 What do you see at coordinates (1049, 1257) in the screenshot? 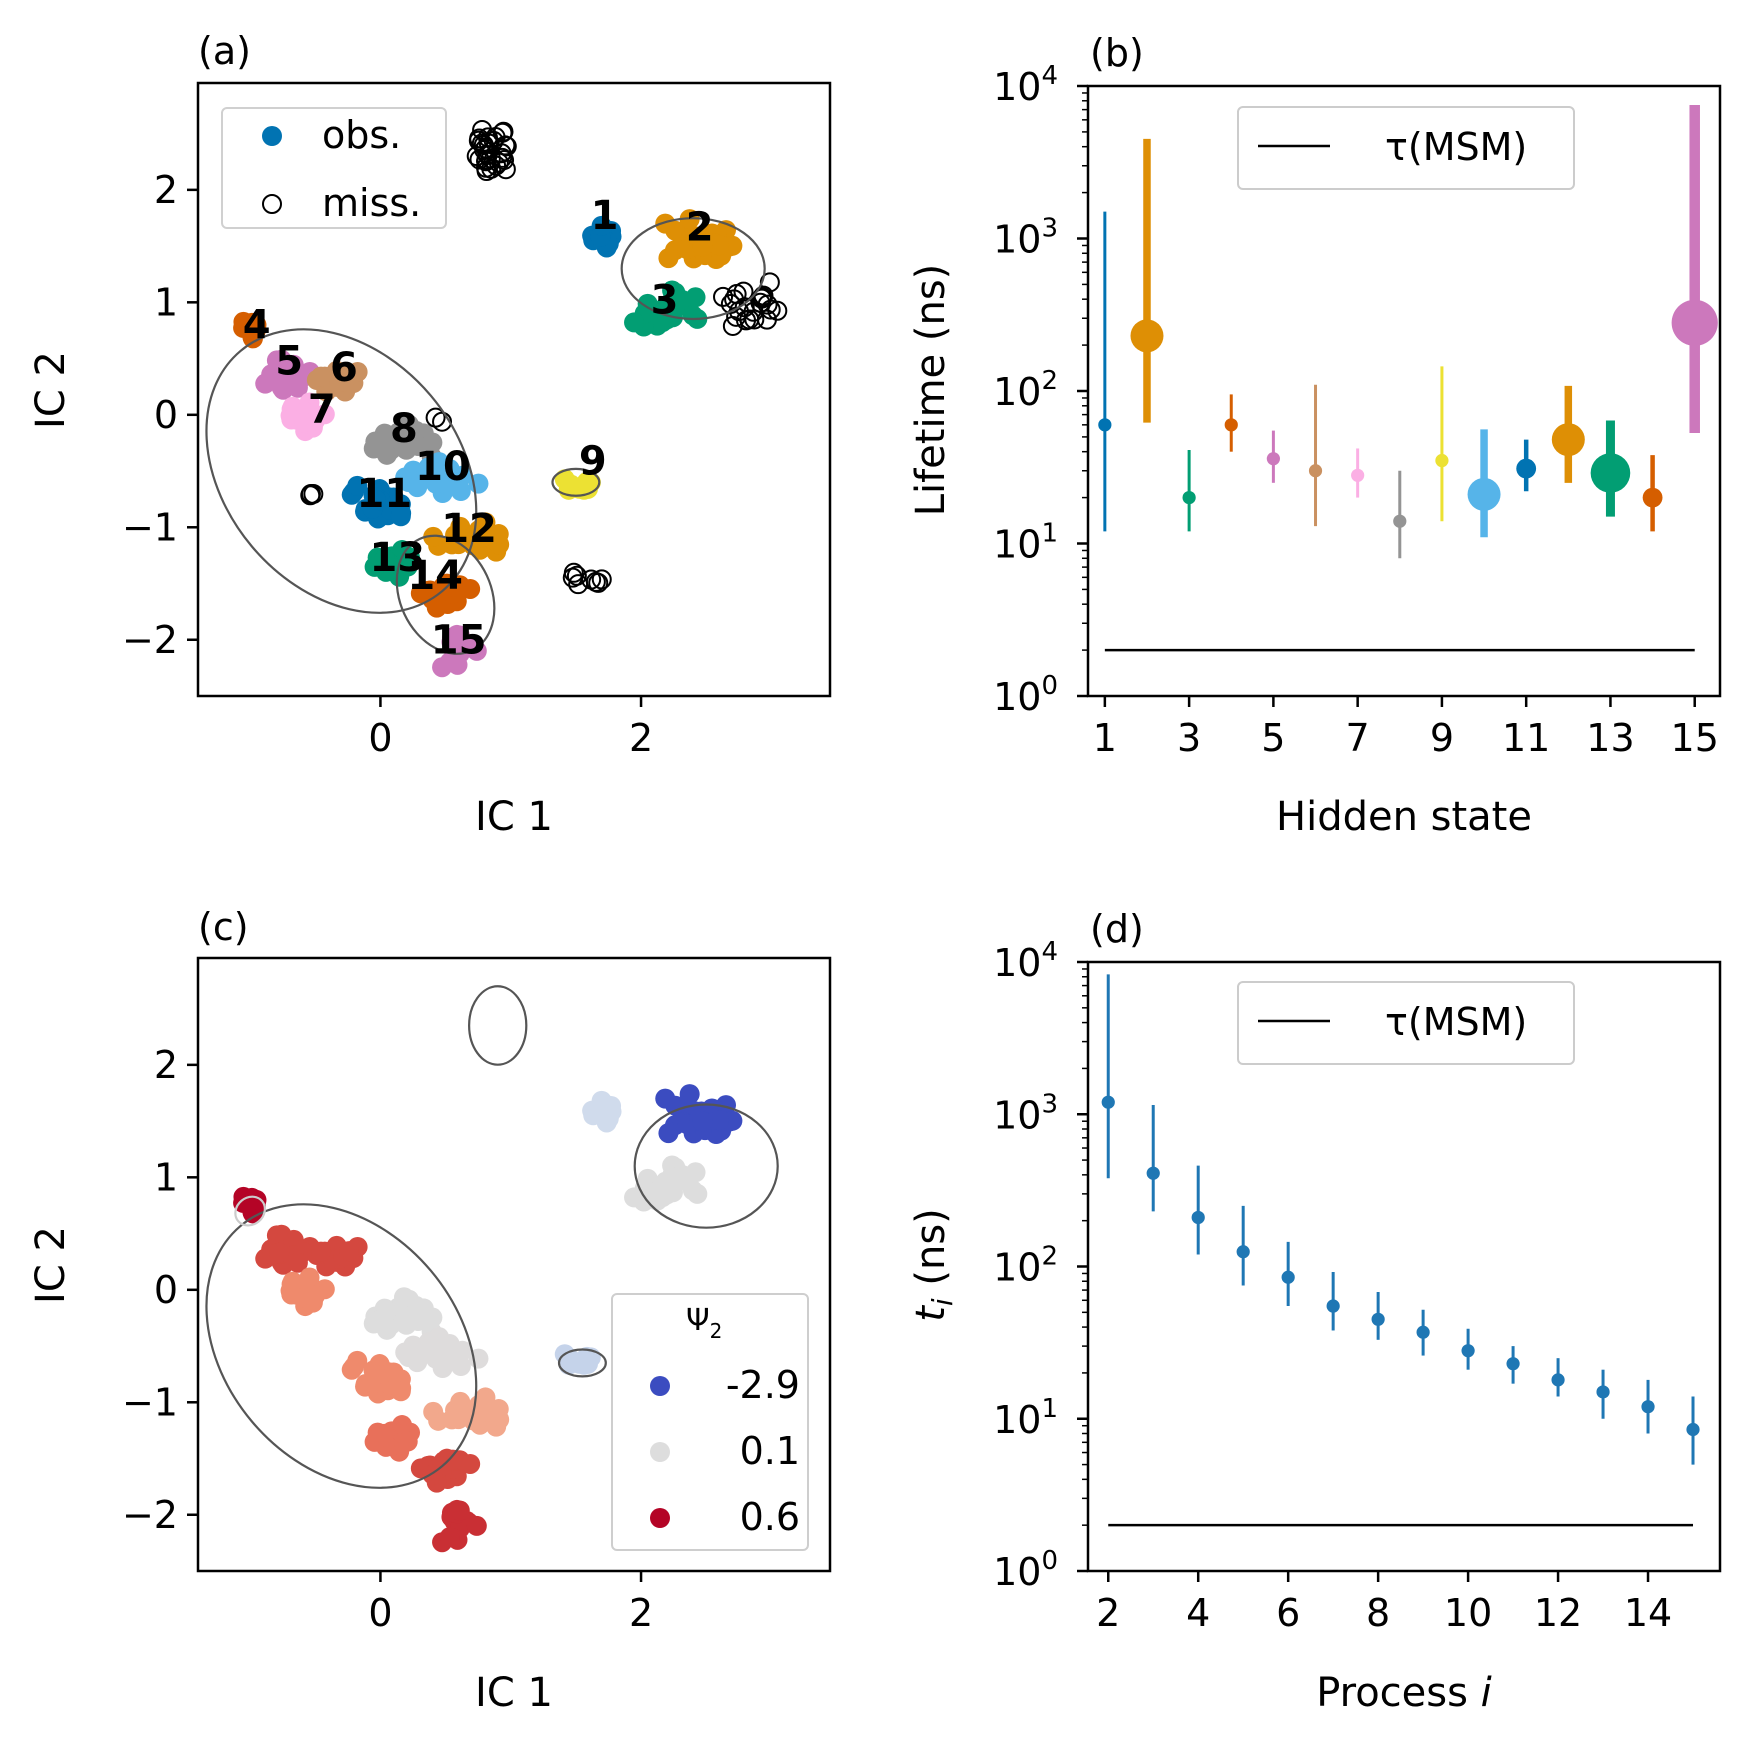
I see `y-tick-exp: 2` at bounding box center [1049, 1257].